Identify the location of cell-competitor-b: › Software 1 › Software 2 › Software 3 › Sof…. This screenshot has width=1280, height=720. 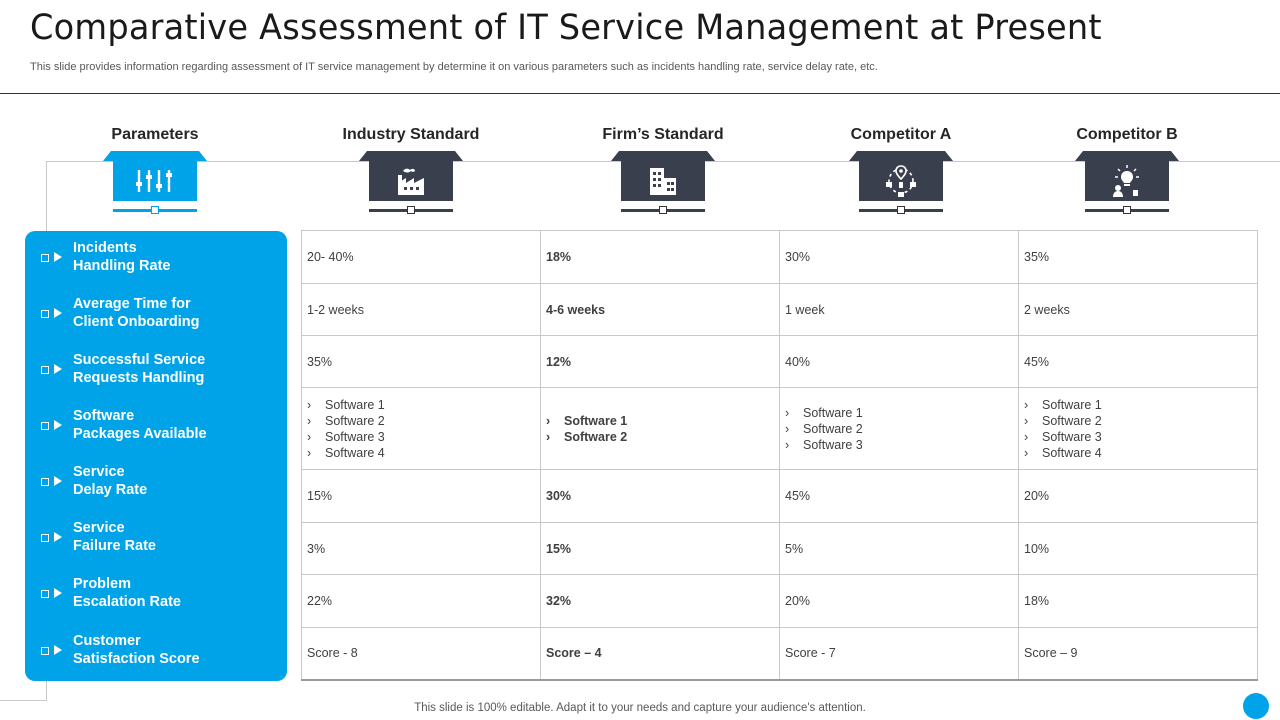
(1138, 428).